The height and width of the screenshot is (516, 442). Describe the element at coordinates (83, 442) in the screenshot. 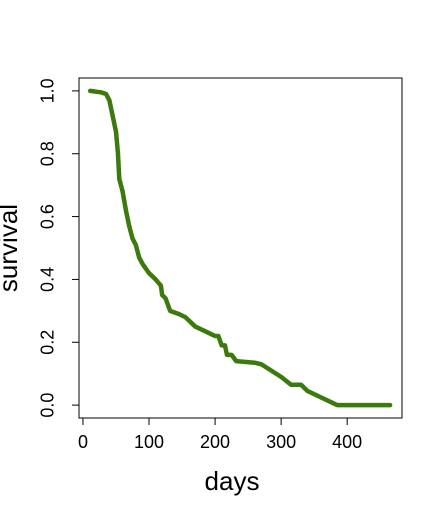

I see `x-tick-label: 0` at that location.